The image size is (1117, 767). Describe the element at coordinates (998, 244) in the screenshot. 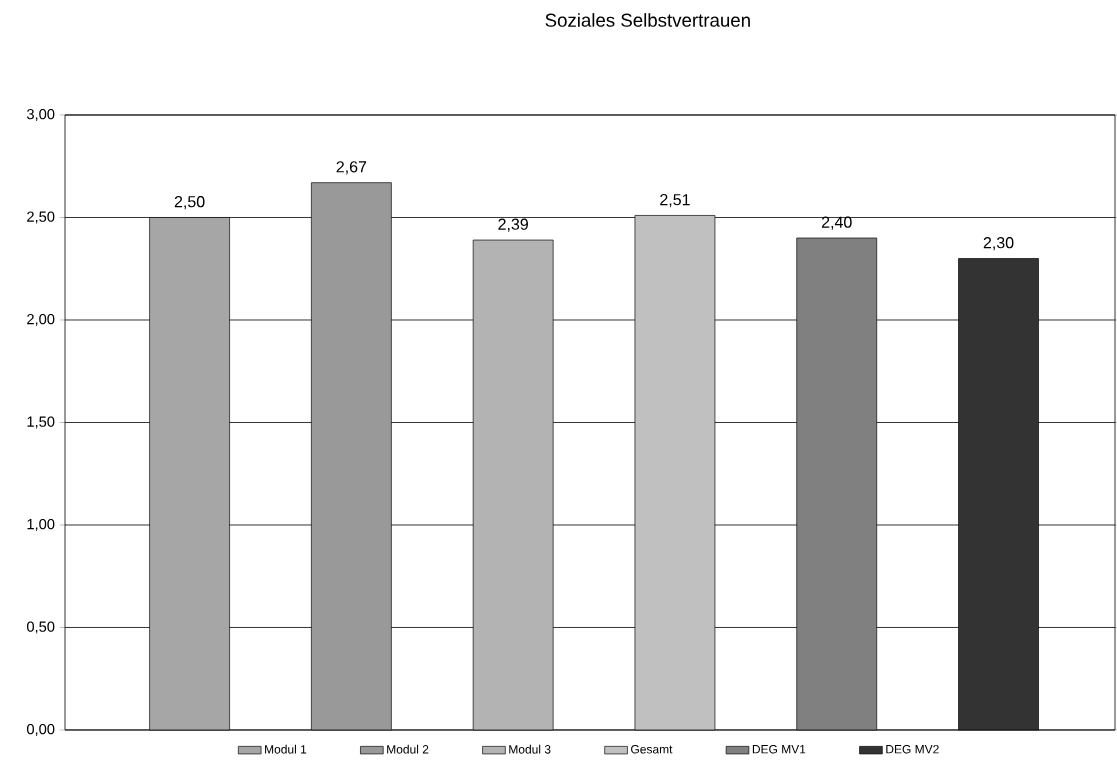

I see `data-label: 2,30` at that location.